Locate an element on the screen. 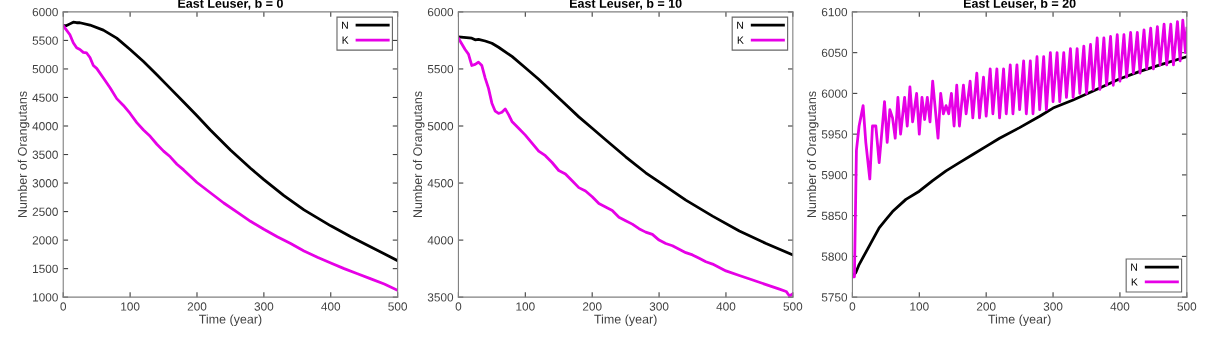 Image resolution: width=1216 pixels, height=350 pixels. y-tick-label: 1000 is located at coordinates (45, 297).